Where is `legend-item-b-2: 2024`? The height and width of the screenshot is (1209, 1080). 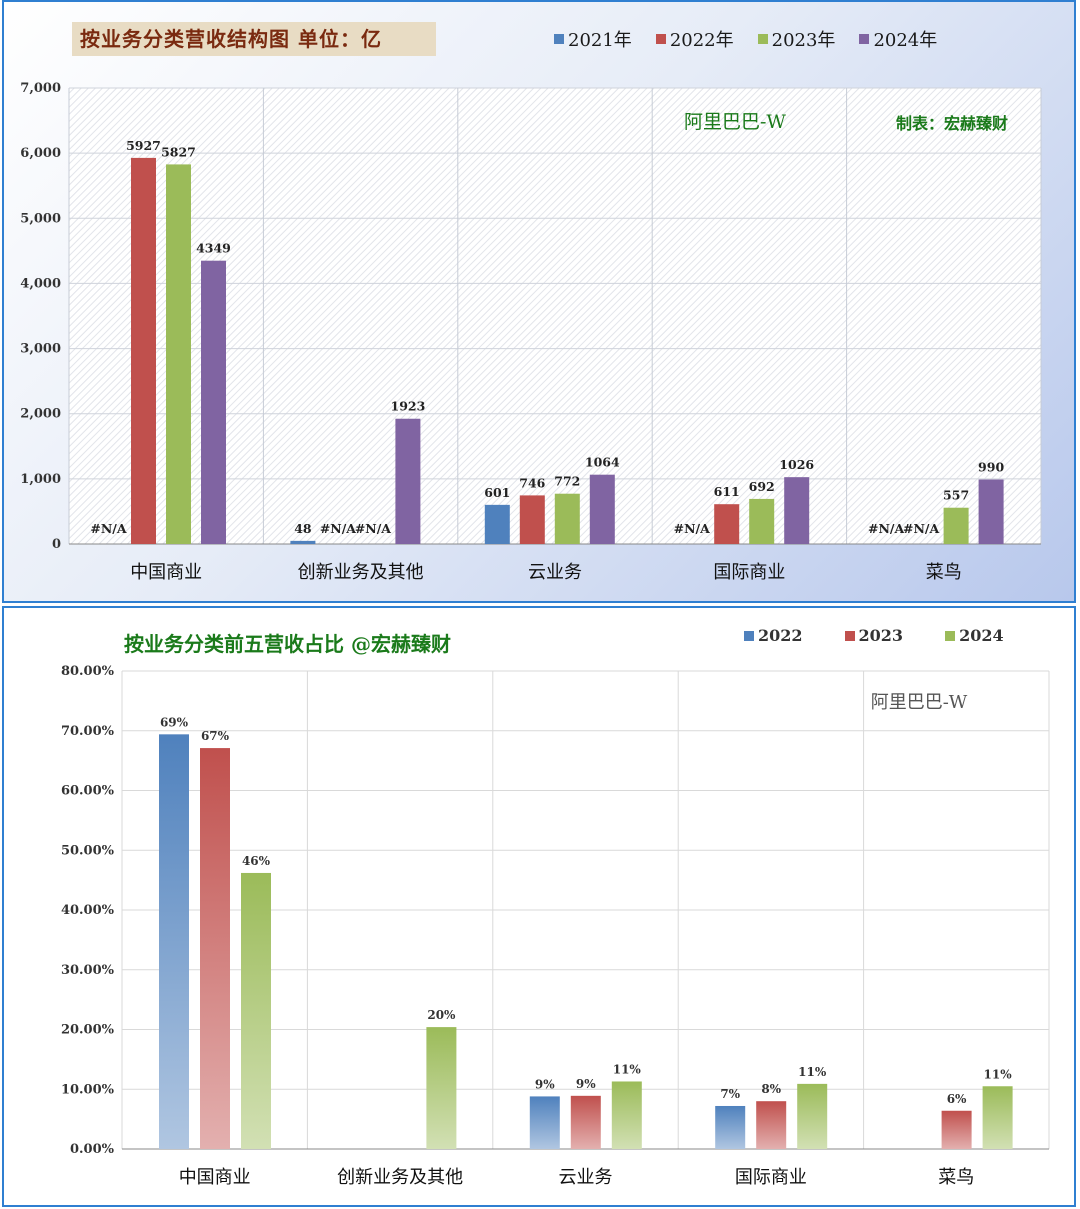
legend-item-b-2: 2024 is located at coordinates (974, 635).